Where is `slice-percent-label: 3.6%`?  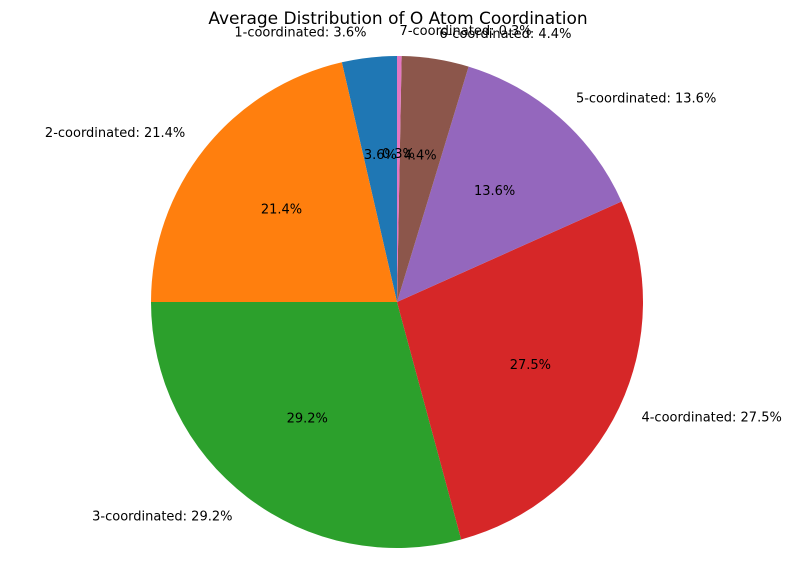
slice-percent-label: 3.6% is located at coordinates (380, 155).